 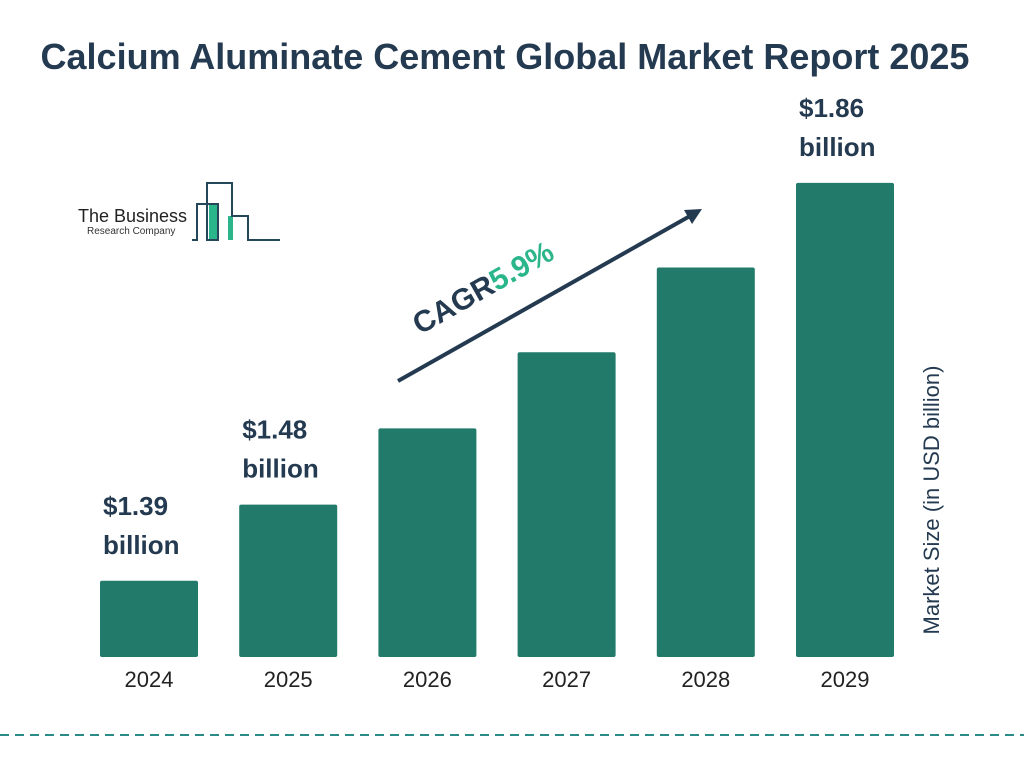 What do you see at coordinates (705, 679) in the screenshot?
I see `x-tick-label: 2028` at bounding box center [705, 679].